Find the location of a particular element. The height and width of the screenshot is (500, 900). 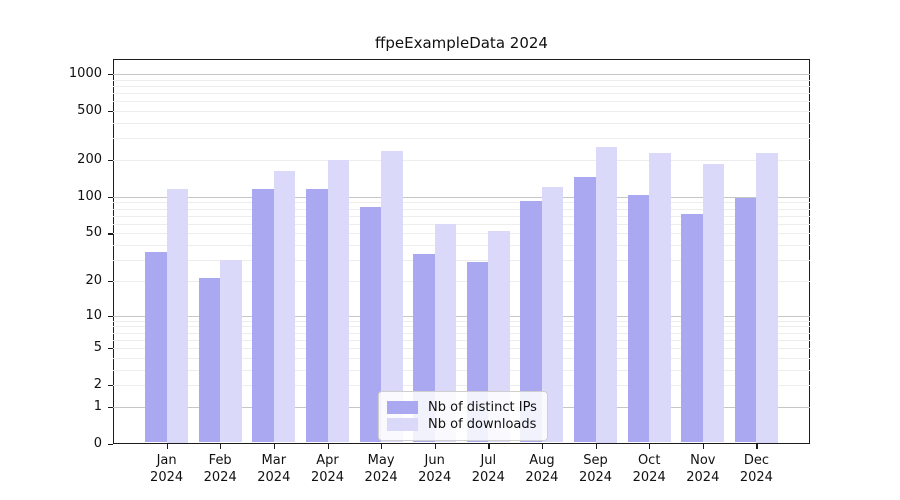

y-tick-label: 50 is located at coordinates (93, 233).